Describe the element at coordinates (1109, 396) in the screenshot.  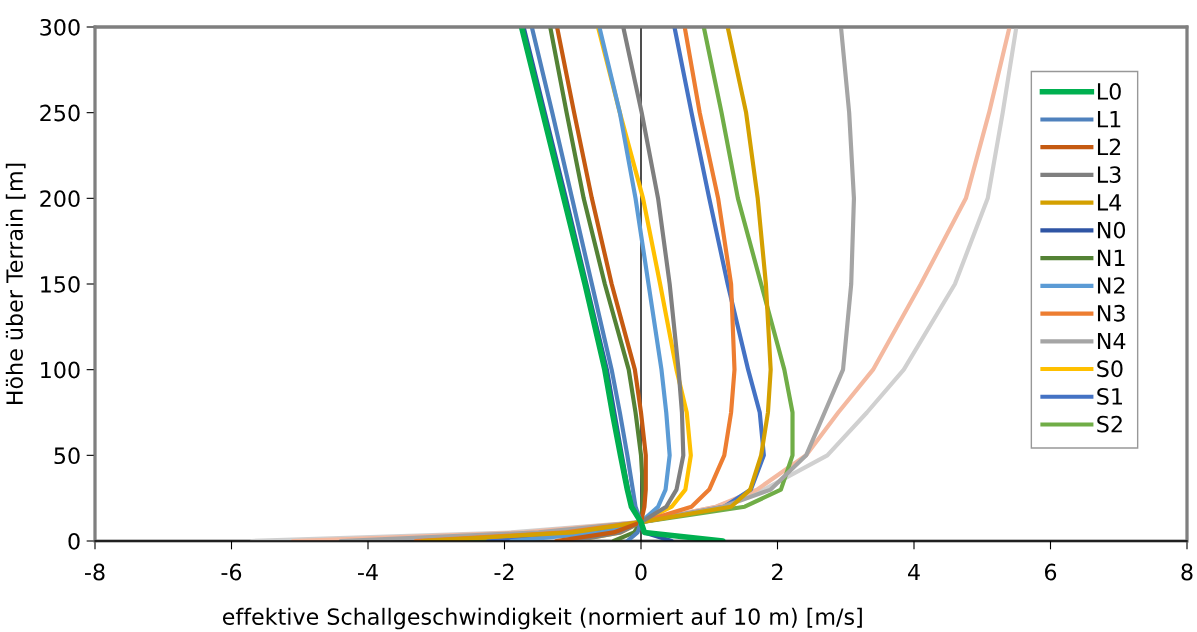
I see `legend-label: S1` at that location.